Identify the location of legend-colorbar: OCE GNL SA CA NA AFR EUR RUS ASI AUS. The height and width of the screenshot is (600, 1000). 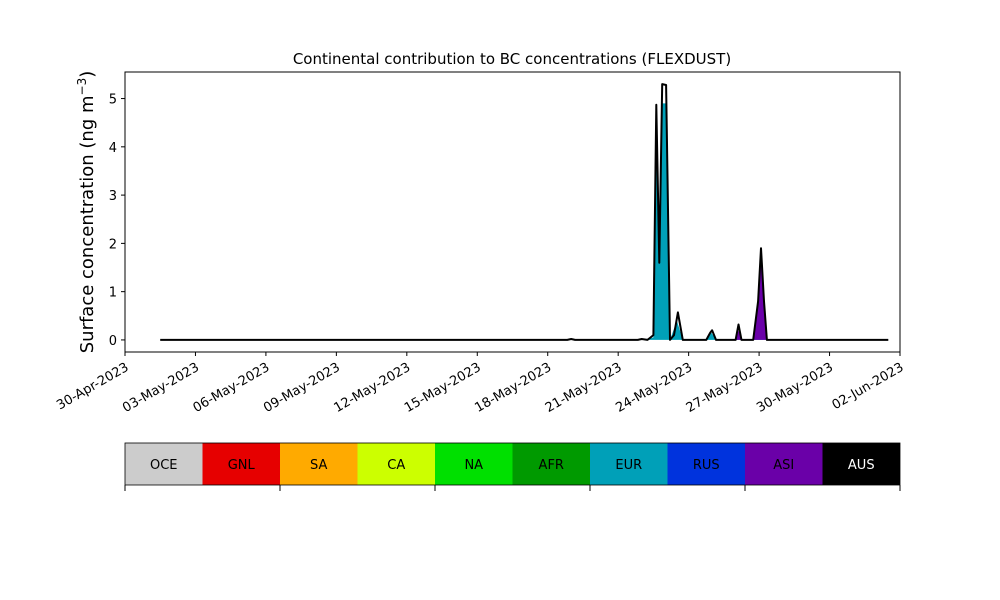
(512, 466).